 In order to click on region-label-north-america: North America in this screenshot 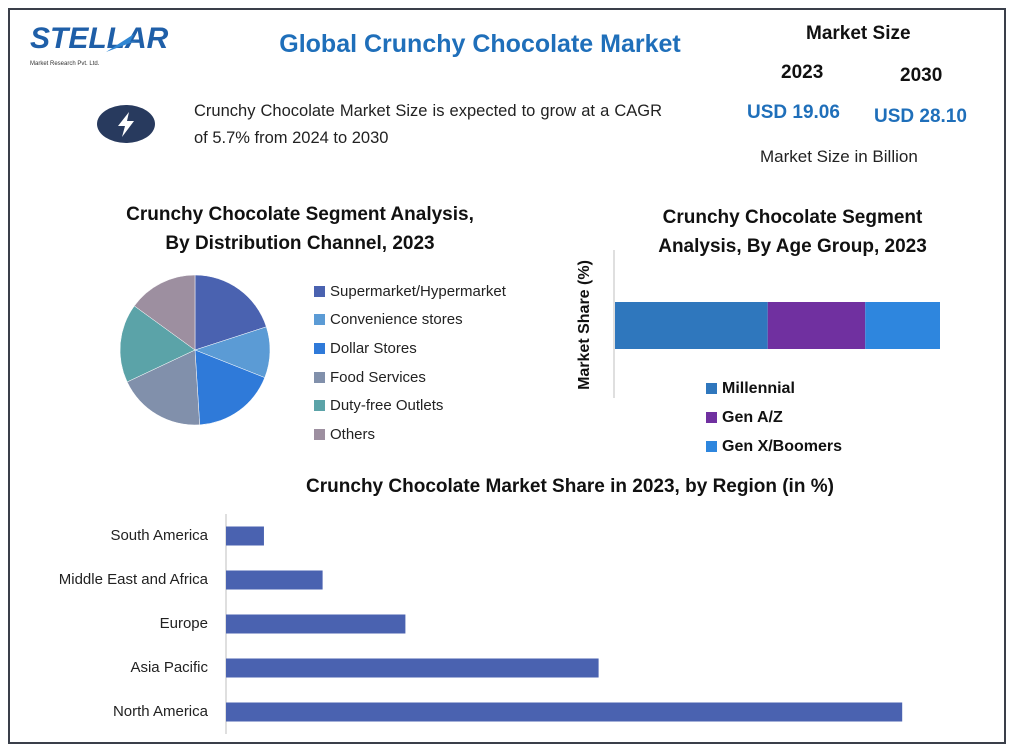, I will do `click(160, 711)`.